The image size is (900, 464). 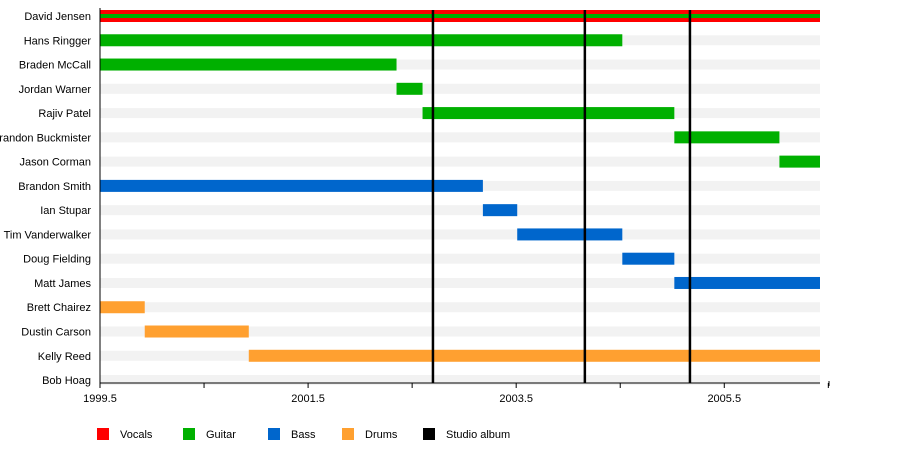 What do you see at coordinates (62, 284) in the screenshot?
I see `member-label: Matt James` at bounding box center [62, 284].